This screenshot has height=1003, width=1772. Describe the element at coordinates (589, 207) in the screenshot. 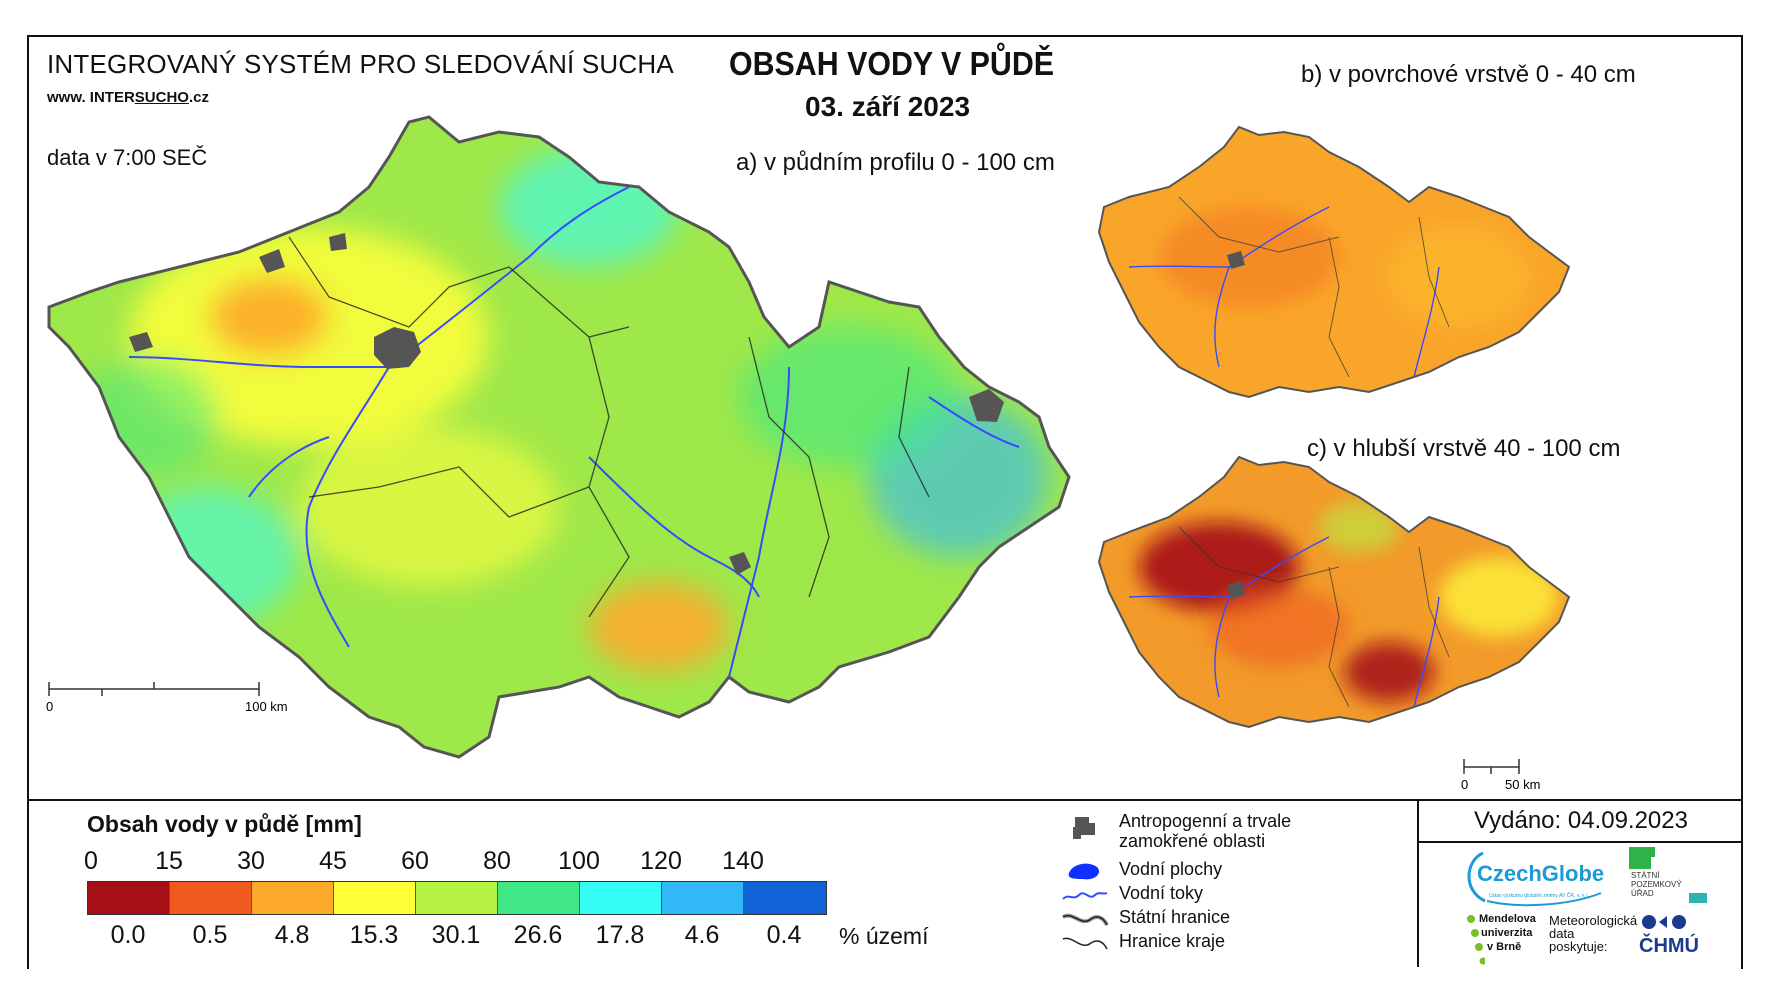

I see `main-cyan-zone-n` at that location.